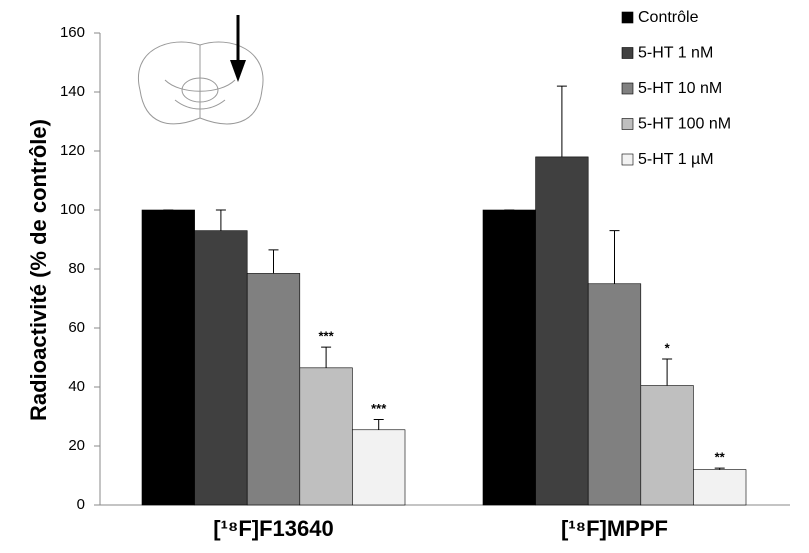 The width and height of the screenshot is (809, 553). I want to click on significance: **, so click(720, 457).